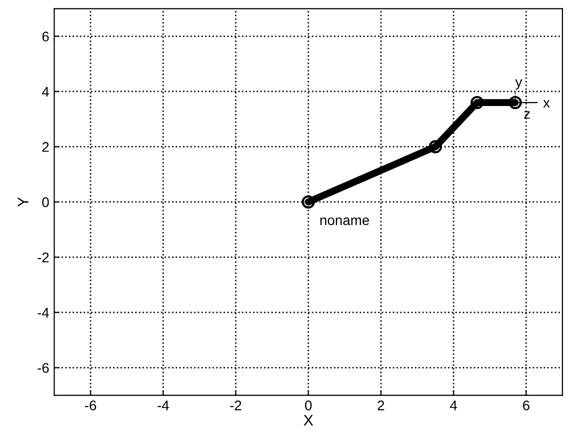  I want to click on y-tick-label: 4, so click(45, 91).